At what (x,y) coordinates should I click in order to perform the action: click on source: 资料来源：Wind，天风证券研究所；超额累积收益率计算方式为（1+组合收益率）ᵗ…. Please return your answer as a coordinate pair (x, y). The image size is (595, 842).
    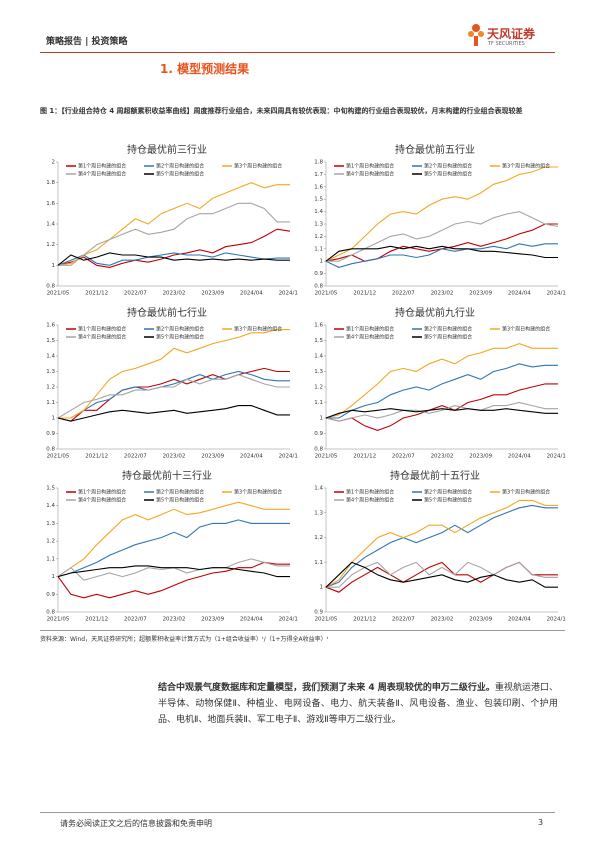
    Looking at the image, I should click on (184, 639).